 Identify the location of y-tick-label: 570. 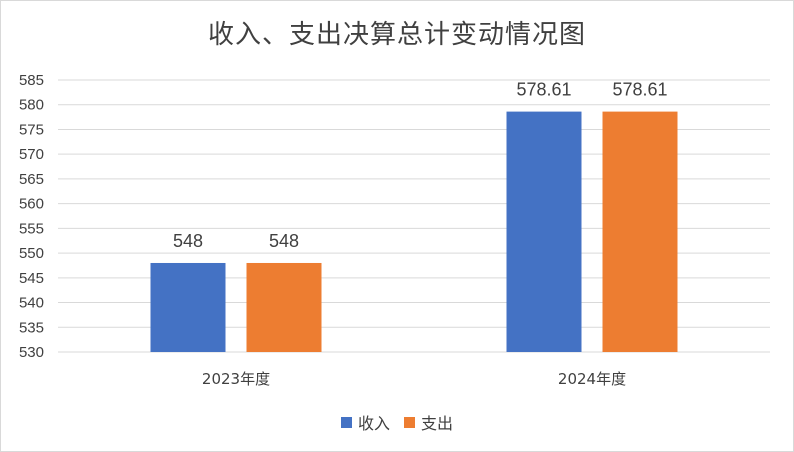
(31, 154).